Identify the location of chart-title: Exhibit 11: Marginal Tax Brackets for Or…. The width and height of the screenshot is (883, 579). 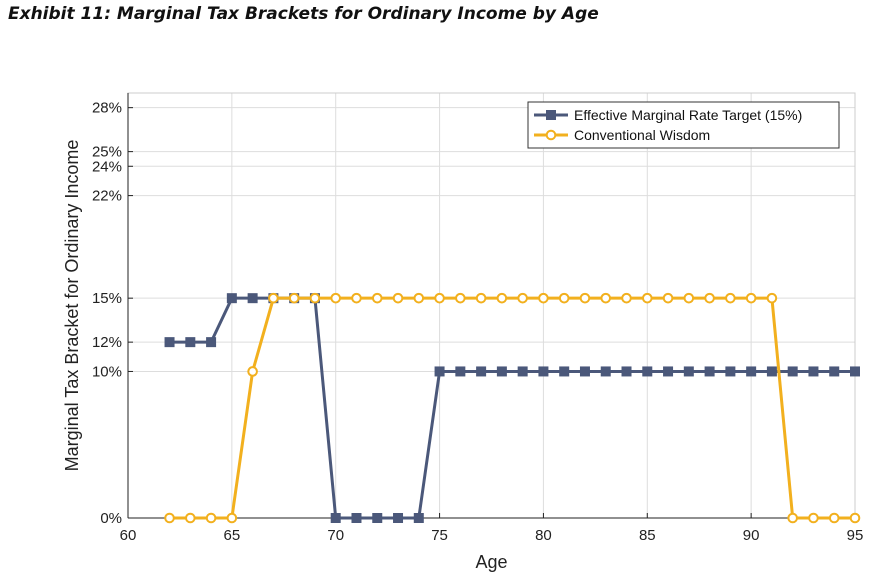
(303, 14).